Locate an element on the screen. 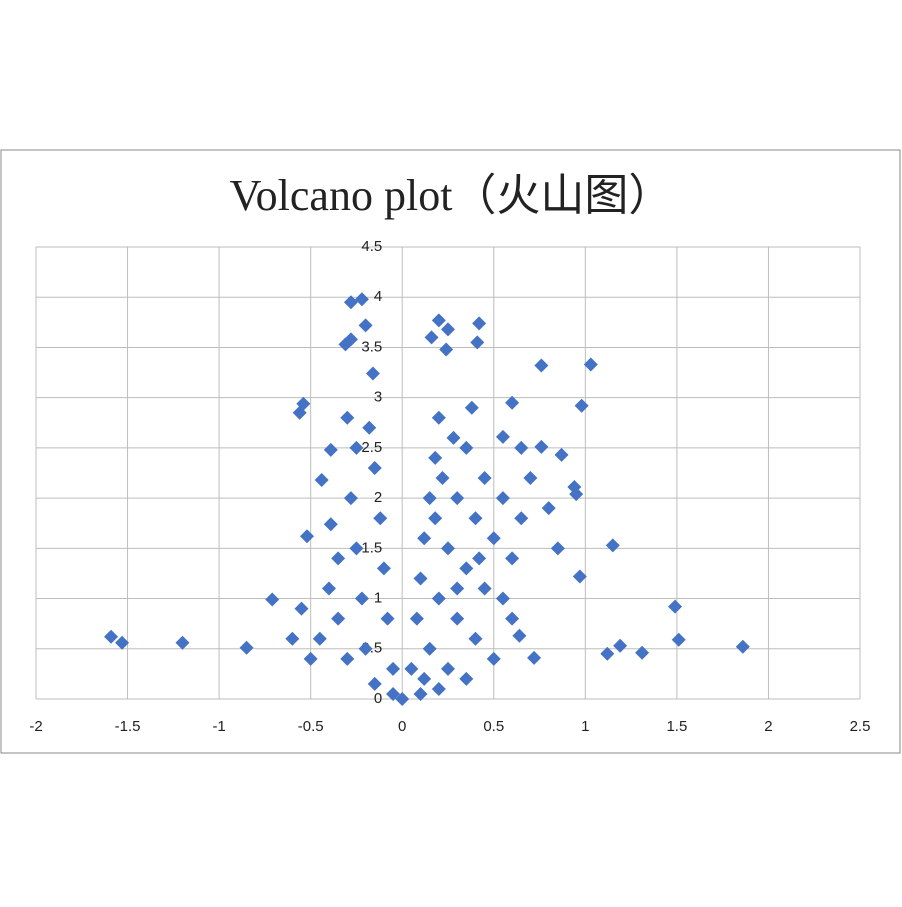  x-tick-label: 1.5 is located at coordinates (676, 726).